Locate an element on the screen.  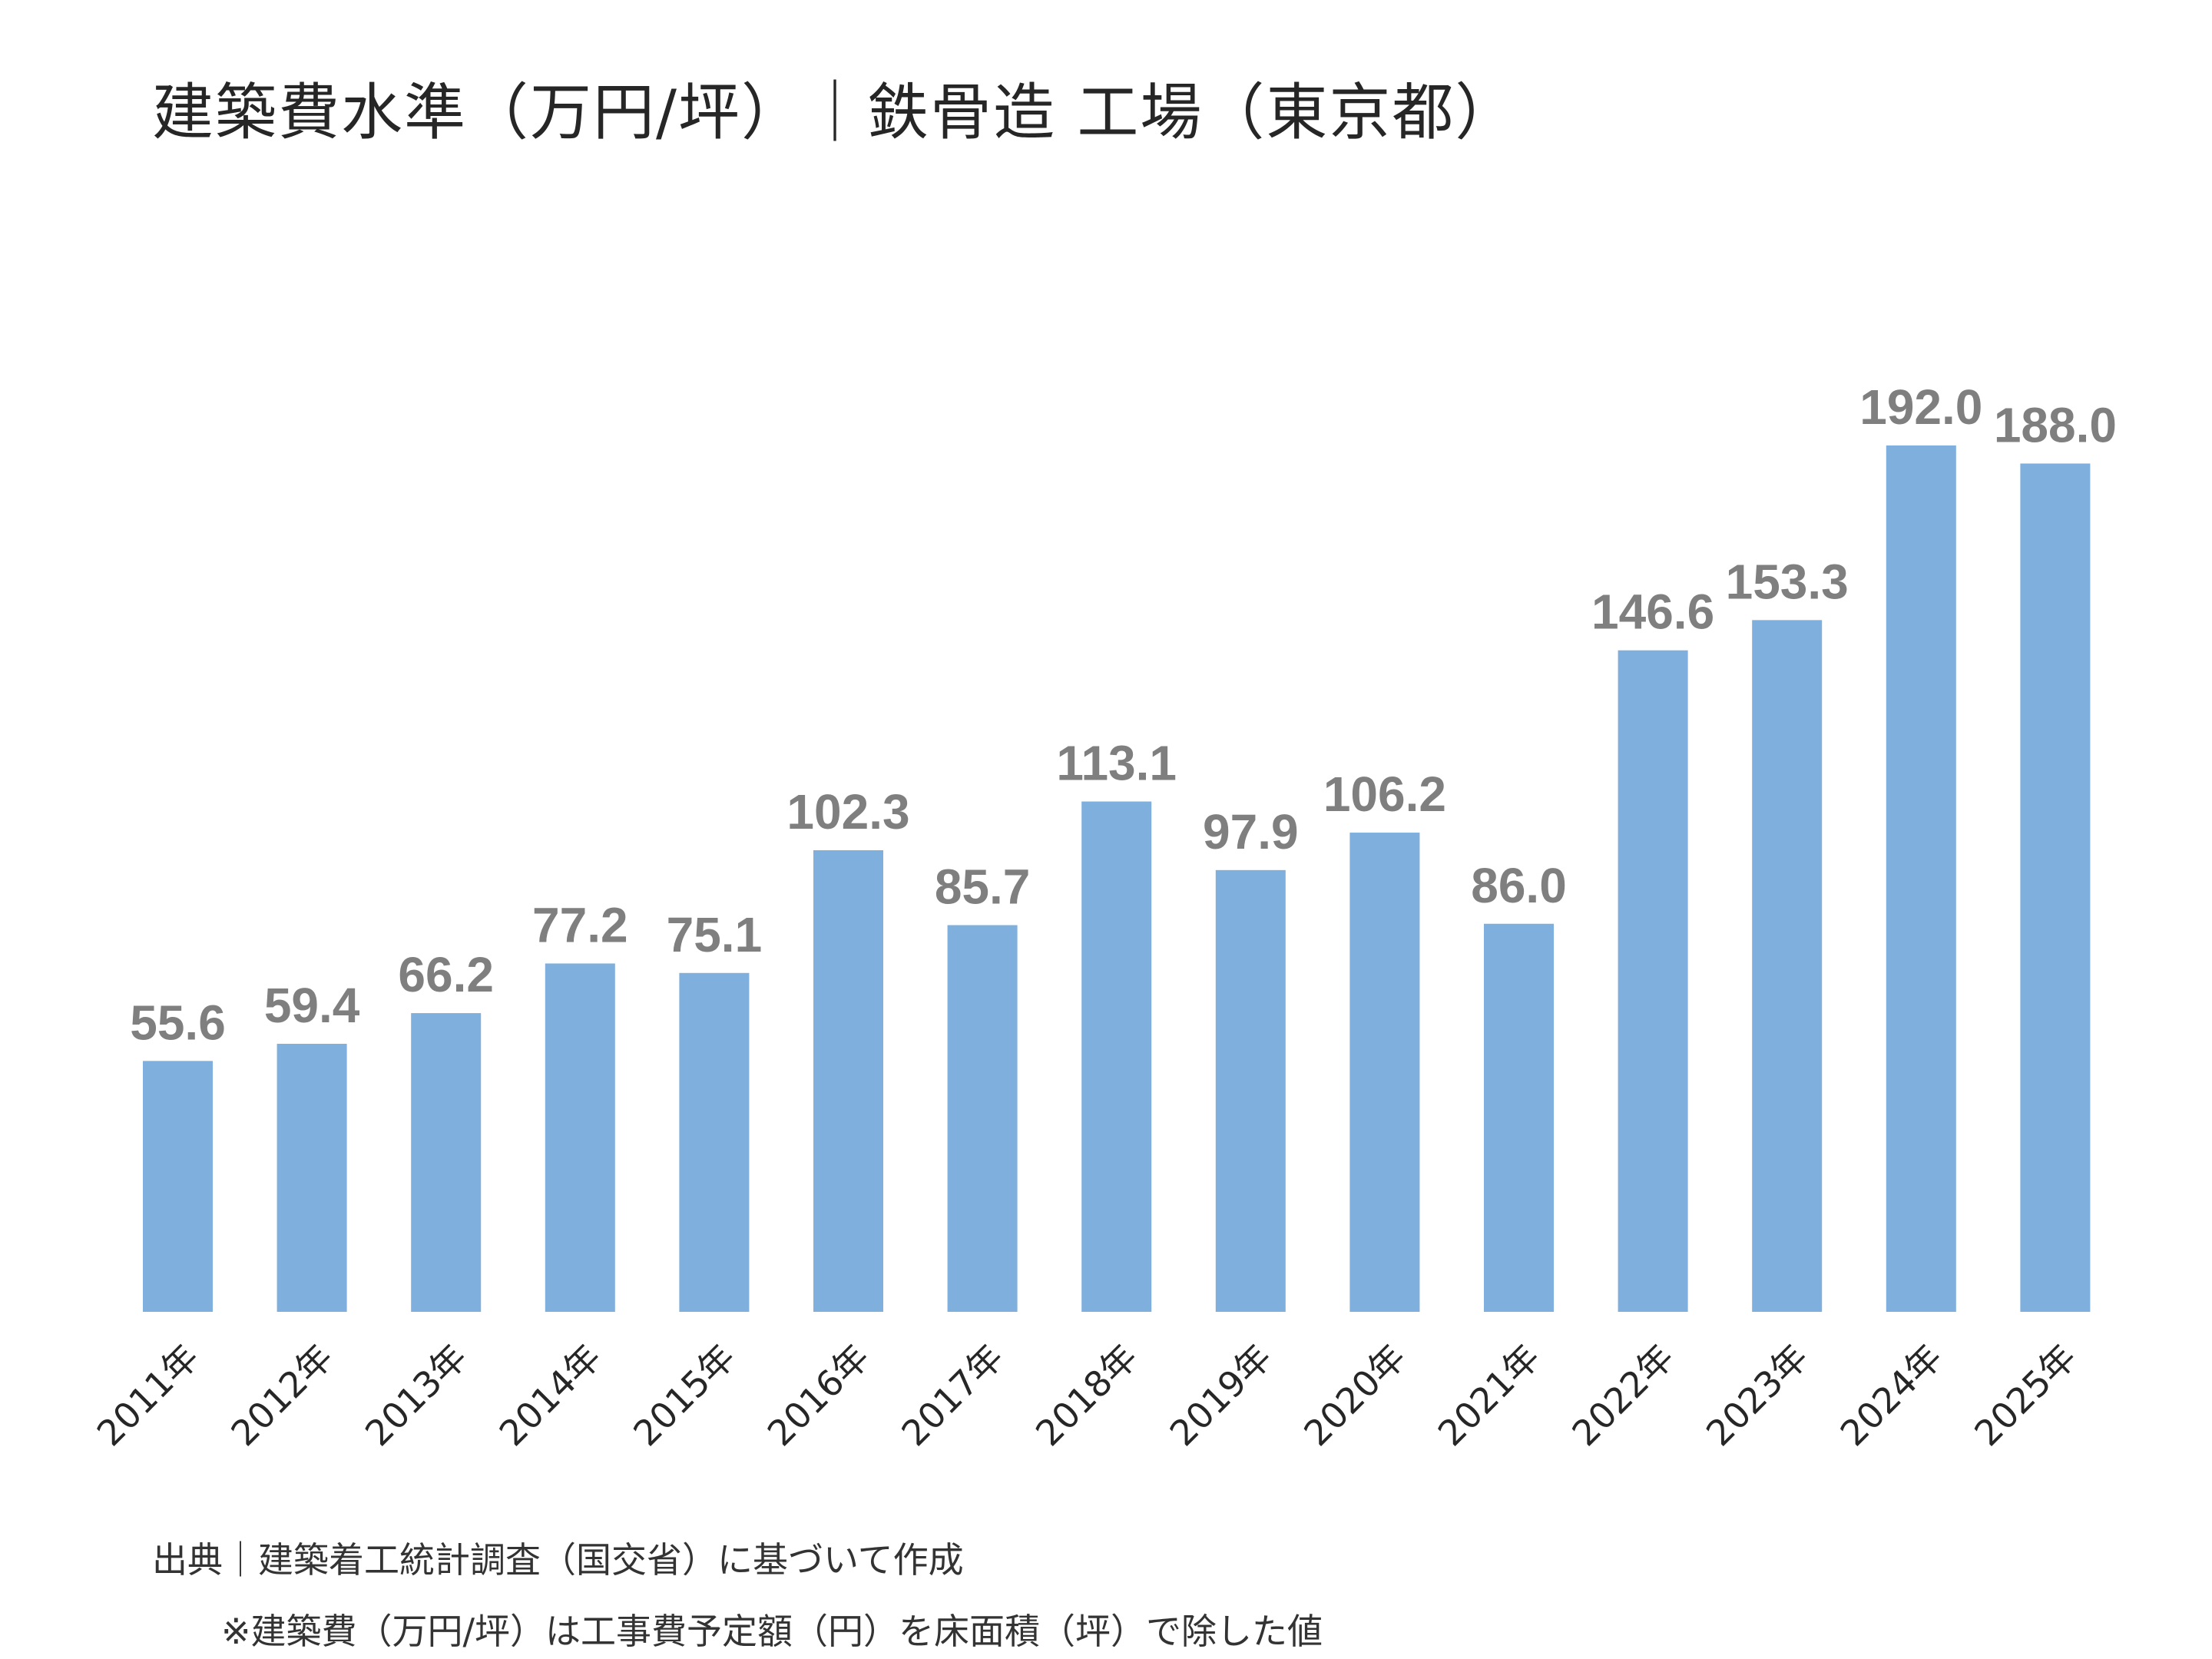
bar-2021年 is located at coordinates (1519, 1117).